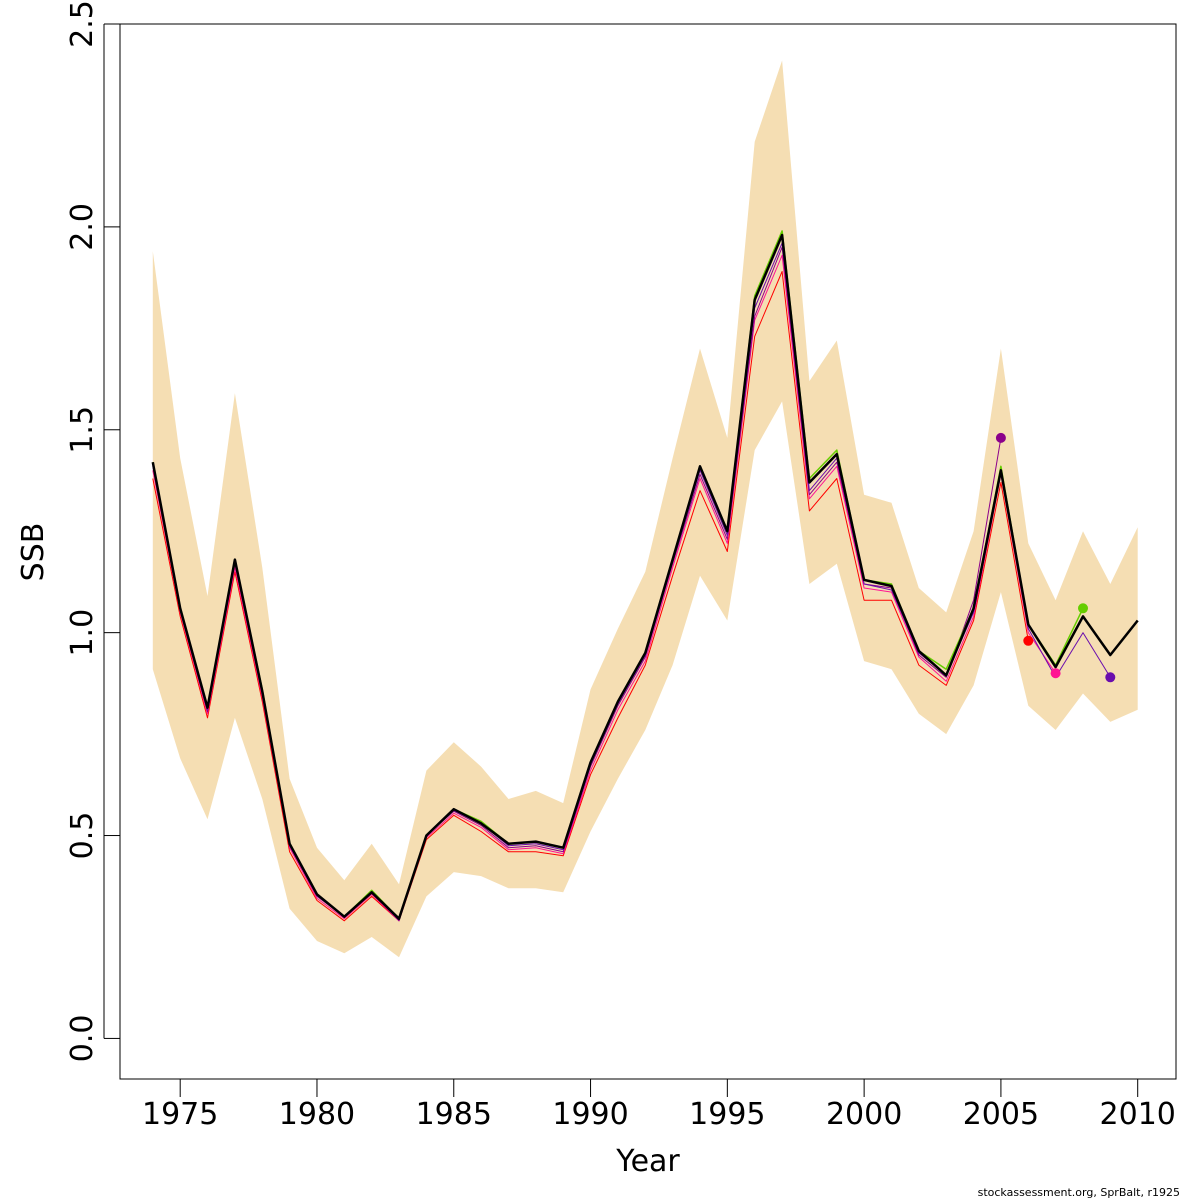  What do you see at coordinates (82, 430) in the screenshot?
I see `y-tick-label: 1.5` at bounding box center [82, 430].